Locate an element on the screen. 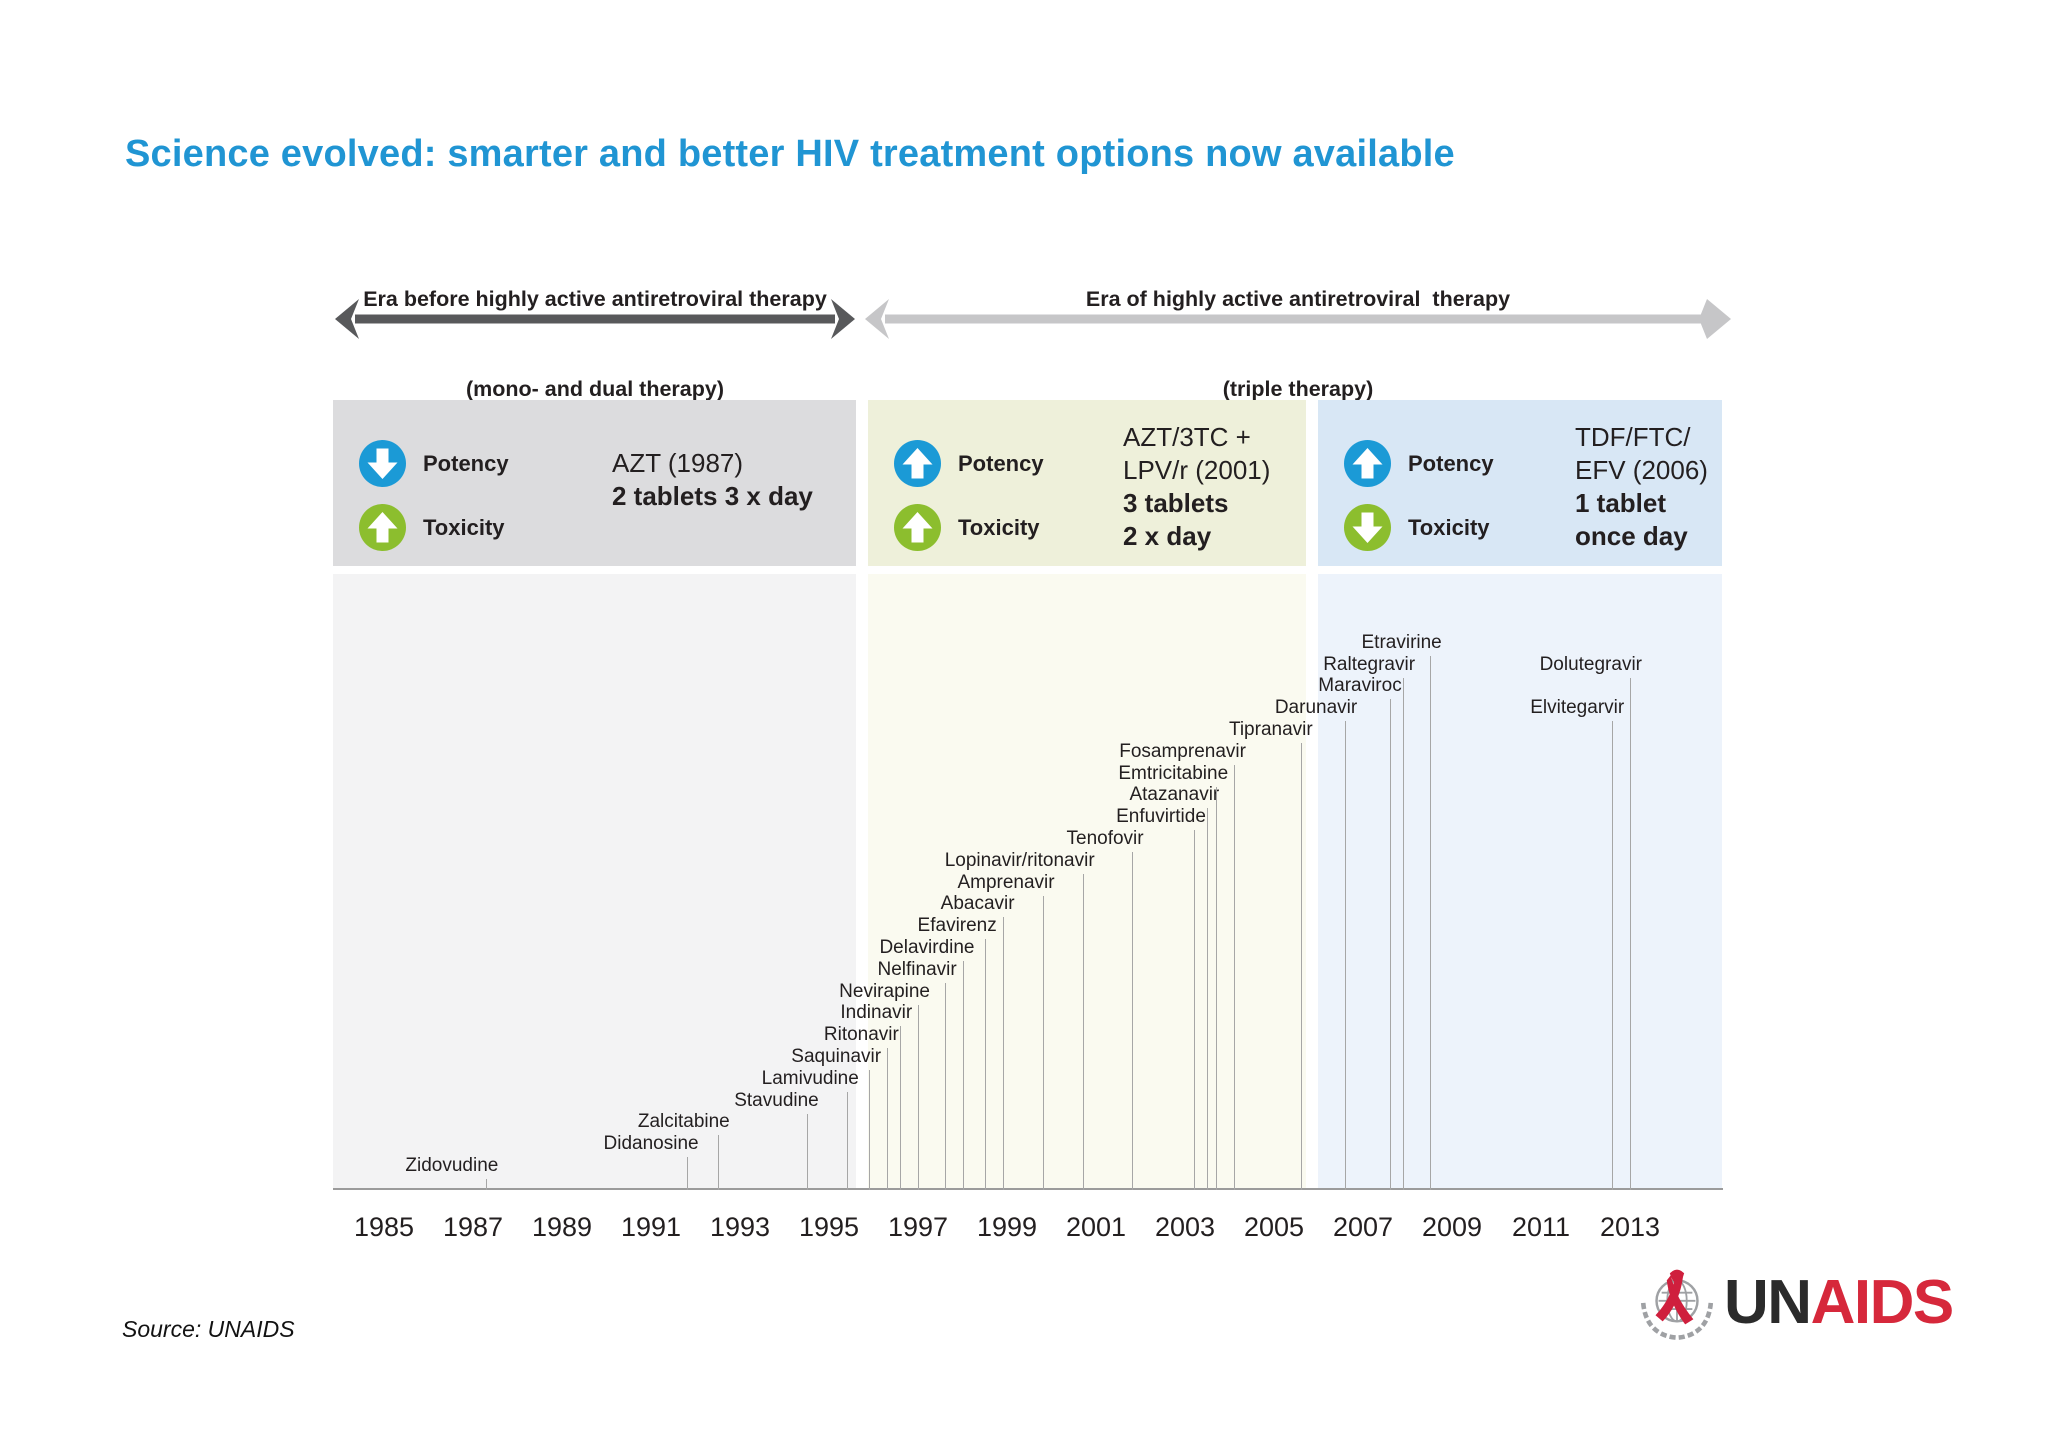 The image size is (2048, 1447). regimen-line: LPV/r (2001) is located at coordinates (1197, 470).